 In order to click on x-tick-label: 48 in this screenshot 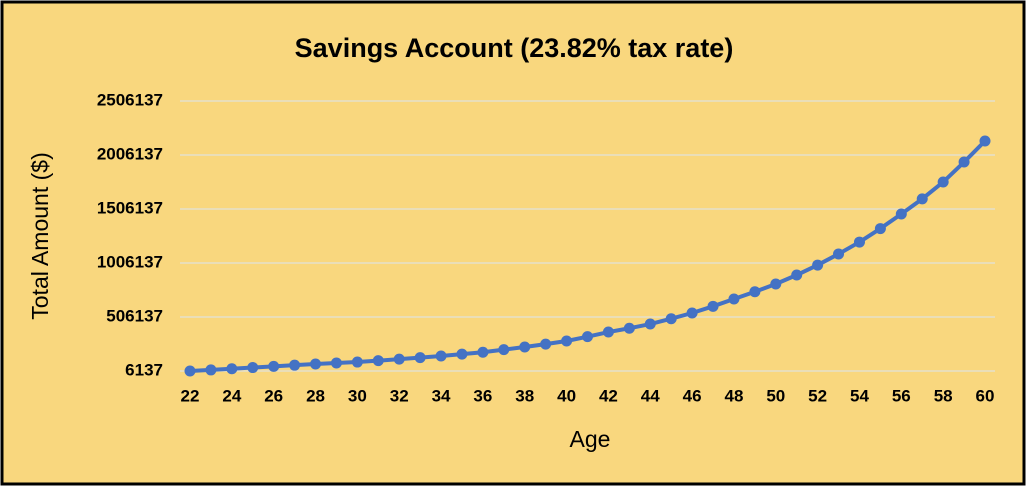, I will do `click(733, 395)`.